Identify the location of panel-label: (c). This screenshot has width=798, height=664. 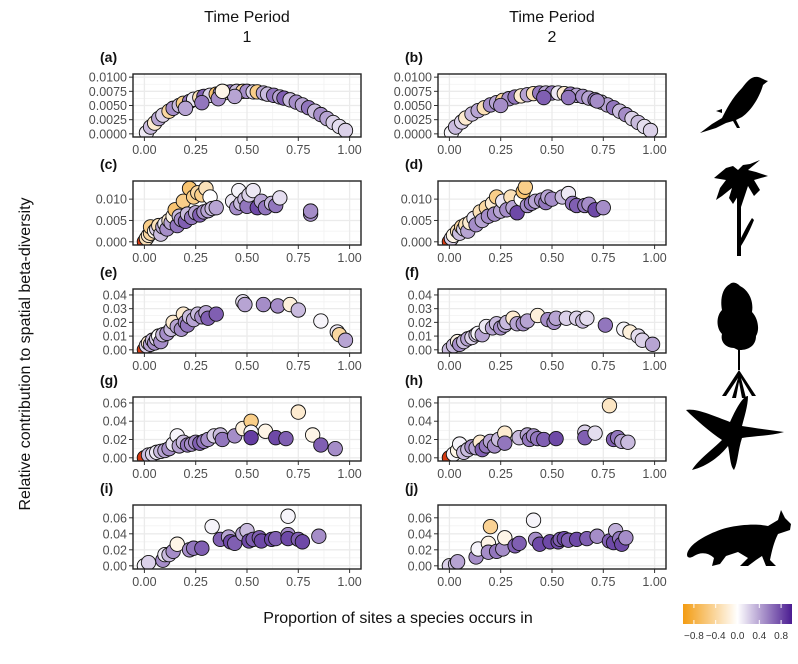
(108, 164).